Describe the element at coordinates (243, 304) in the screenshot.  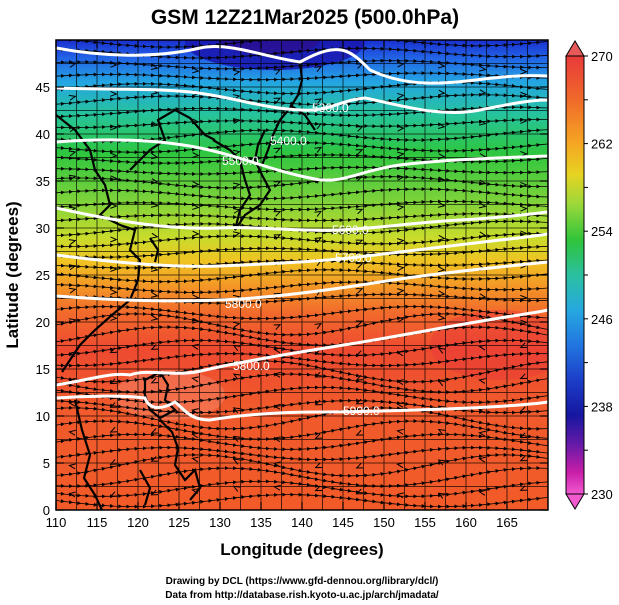
I see `contour-label-5800: 5800.0` at that location.